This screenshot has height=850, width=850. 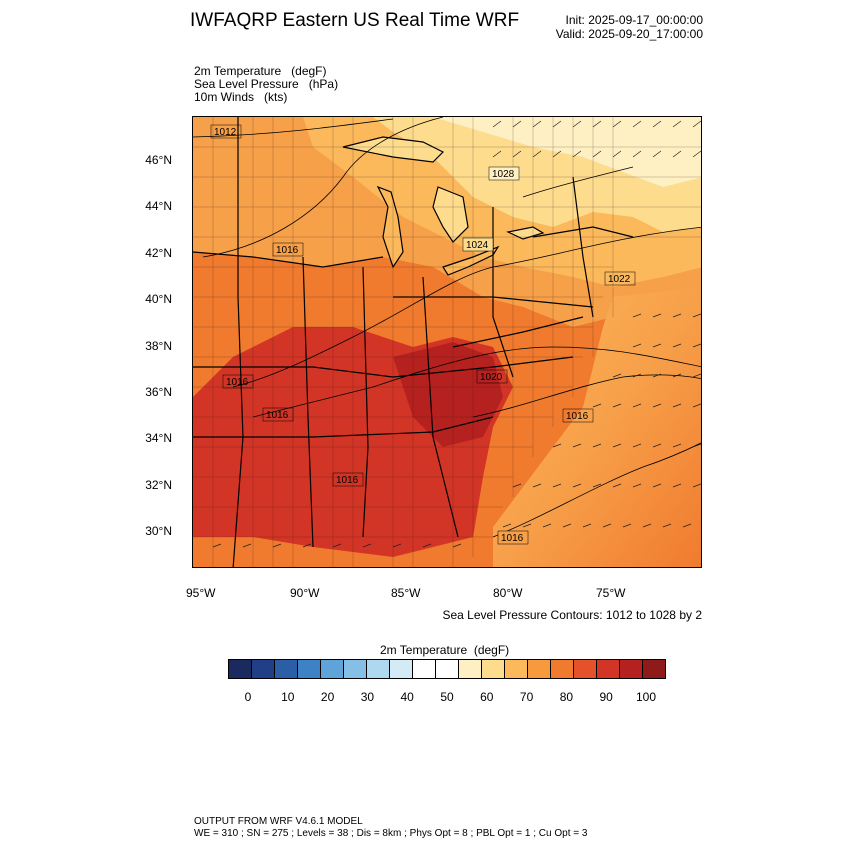 What do you see at coordinates (225, 132) in the screenshot?
I see `isobar-label: 1012` at bounding box center [225, 132].